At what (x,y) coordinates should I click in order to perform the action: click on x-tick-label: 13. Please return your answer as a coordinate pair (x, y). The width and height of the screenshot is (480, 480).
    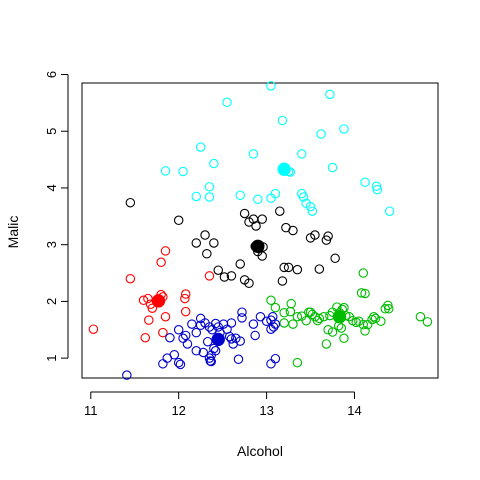
    Looking at the image, I should click on (266, 410).